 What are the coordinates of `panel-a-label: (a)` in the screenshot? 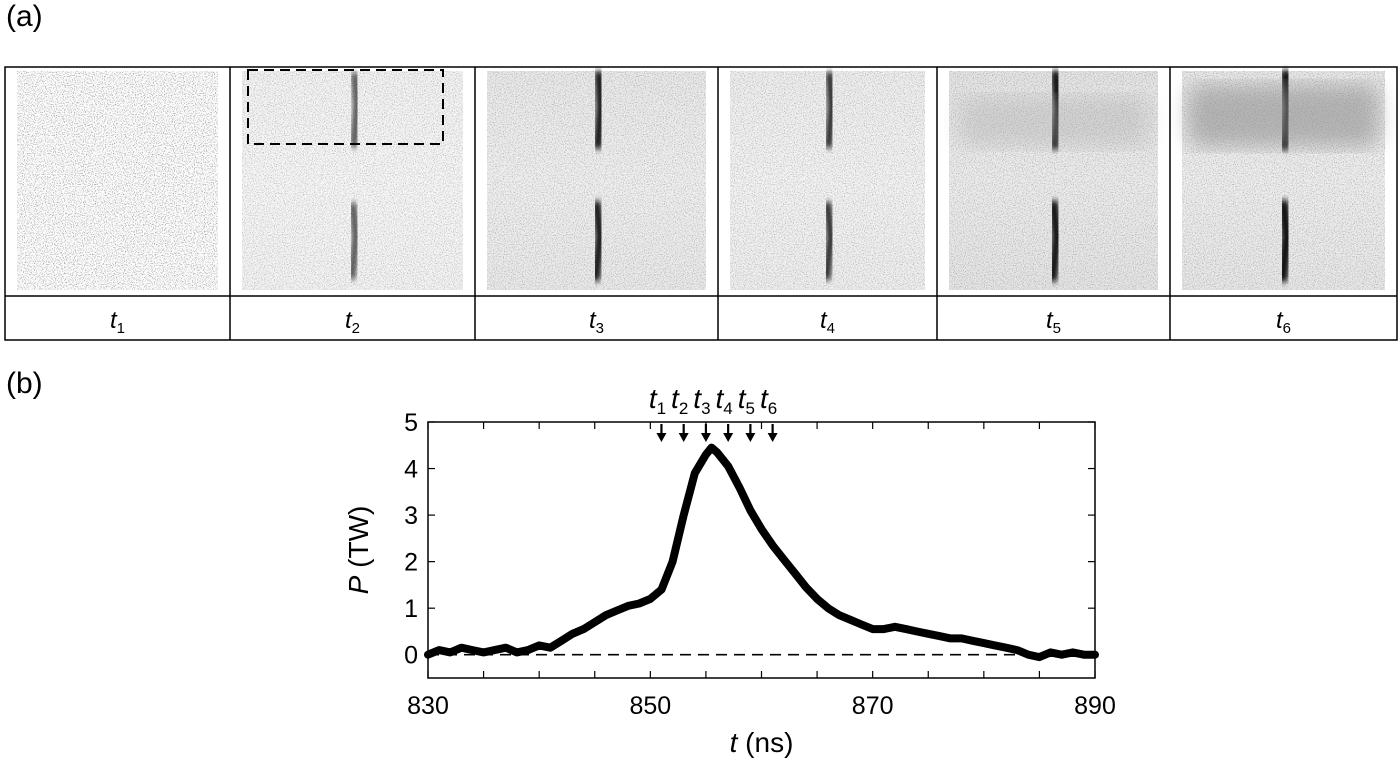 It's located at (24, 16).